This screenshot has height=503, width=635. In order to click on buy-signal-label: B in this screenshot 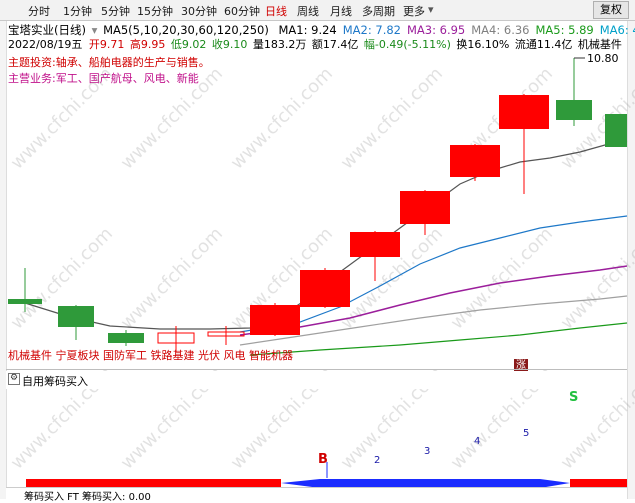, I will do `click(323, 459)`.